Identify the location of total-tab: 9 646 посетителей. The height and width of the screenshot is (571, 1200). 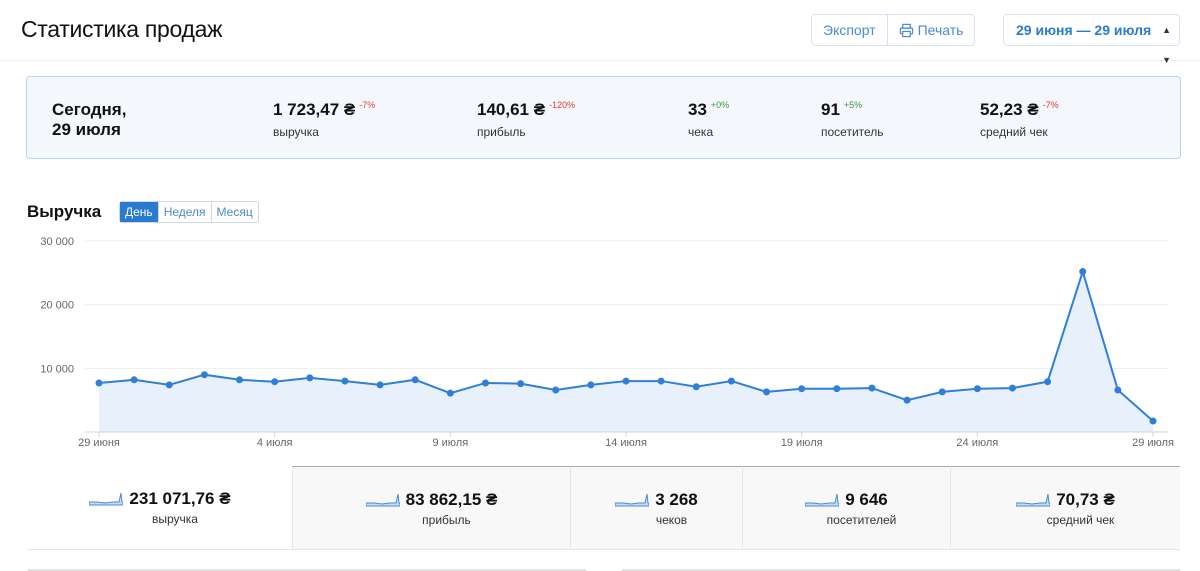
(846, 507).